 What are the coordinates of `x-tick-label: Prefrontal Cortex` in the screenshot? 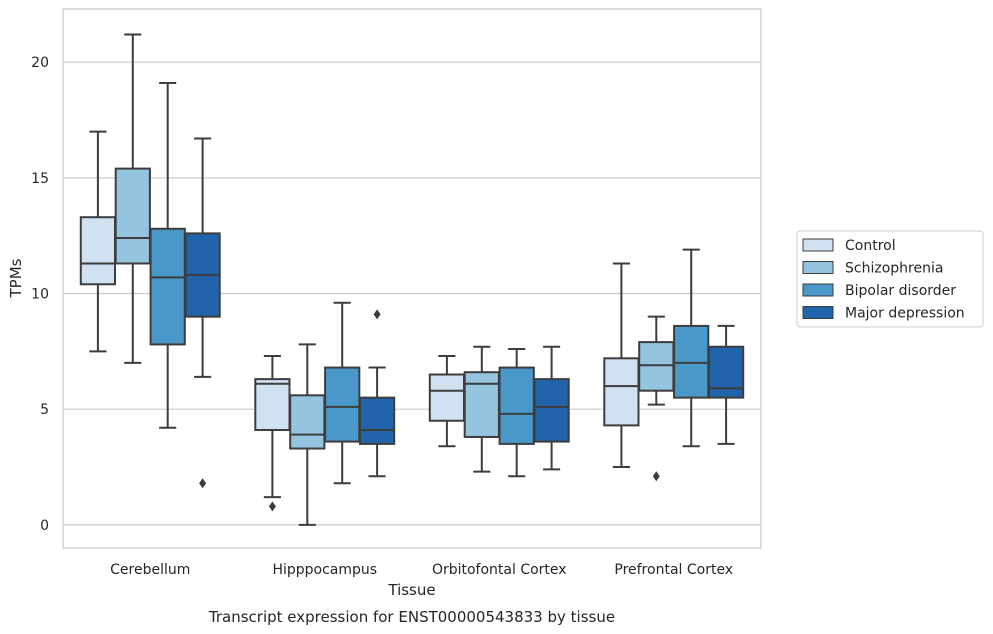 It's located at (673, 570).